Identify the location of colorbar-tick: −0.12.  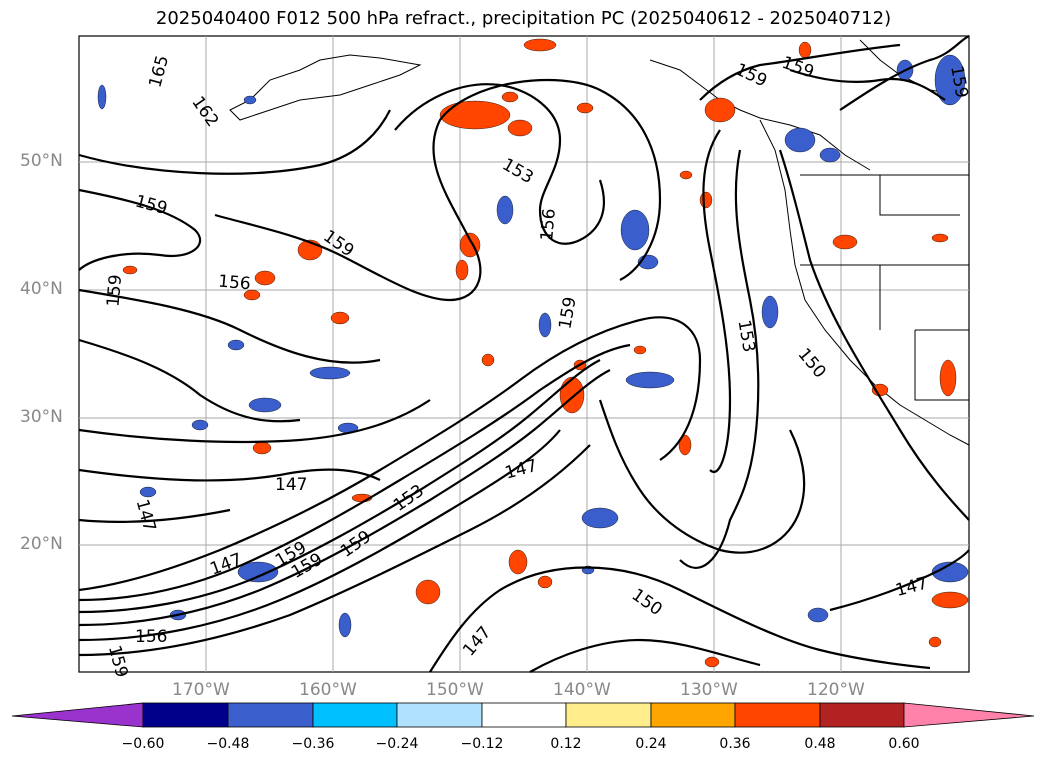
(482, 744).